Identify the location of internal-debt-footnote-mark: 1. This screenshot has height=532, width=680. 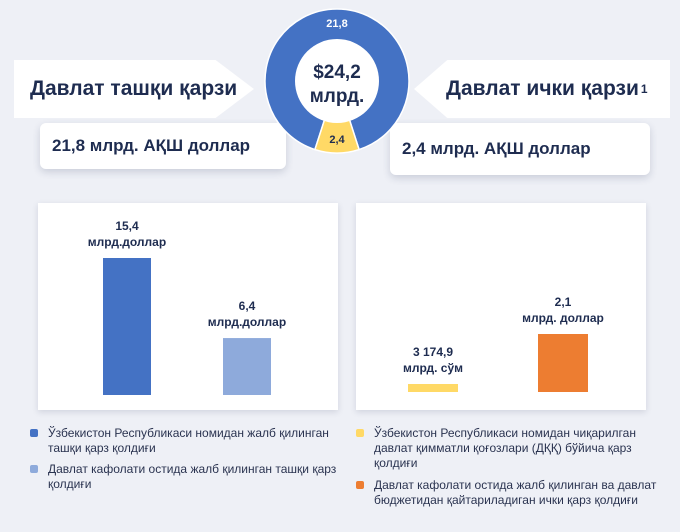
(644, 89).